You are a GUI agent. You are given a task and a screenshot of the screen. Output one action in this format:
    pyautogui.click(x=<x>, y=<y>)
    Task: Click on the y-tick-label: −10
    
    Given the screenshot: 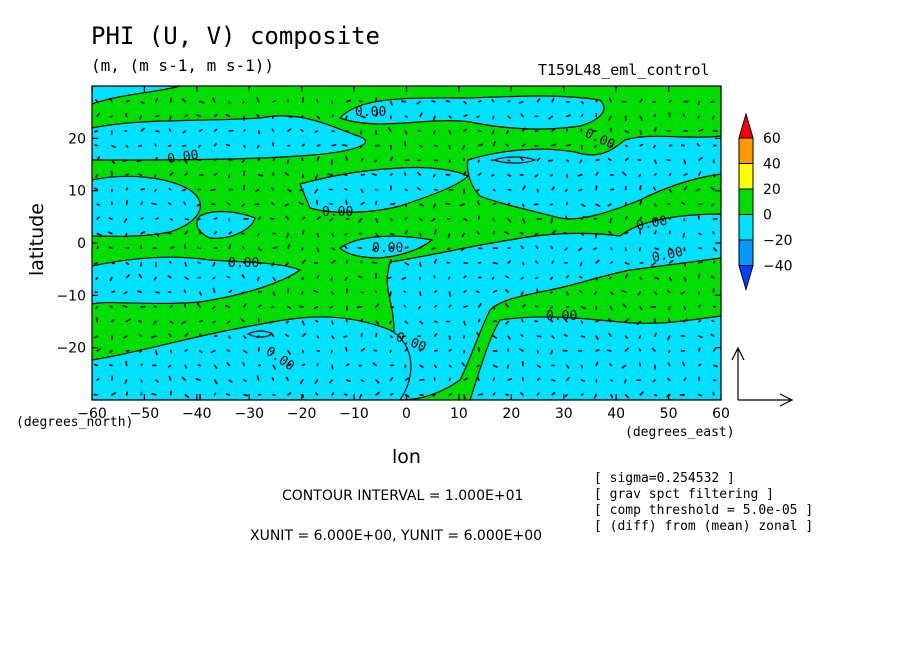 What is the action you would take?
    pyautogui.click(x=71, y=296)
    